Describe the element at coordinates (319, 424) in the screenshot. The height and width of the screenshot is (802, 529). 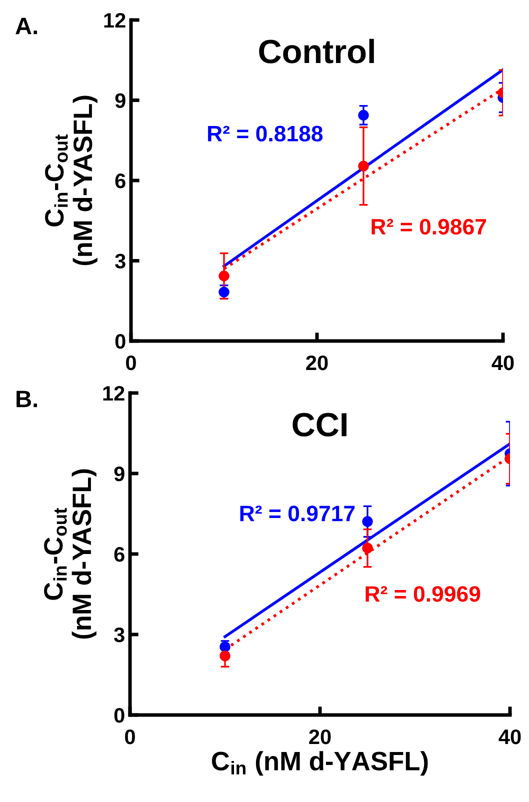
I see `chart-title: CCI` at that location.